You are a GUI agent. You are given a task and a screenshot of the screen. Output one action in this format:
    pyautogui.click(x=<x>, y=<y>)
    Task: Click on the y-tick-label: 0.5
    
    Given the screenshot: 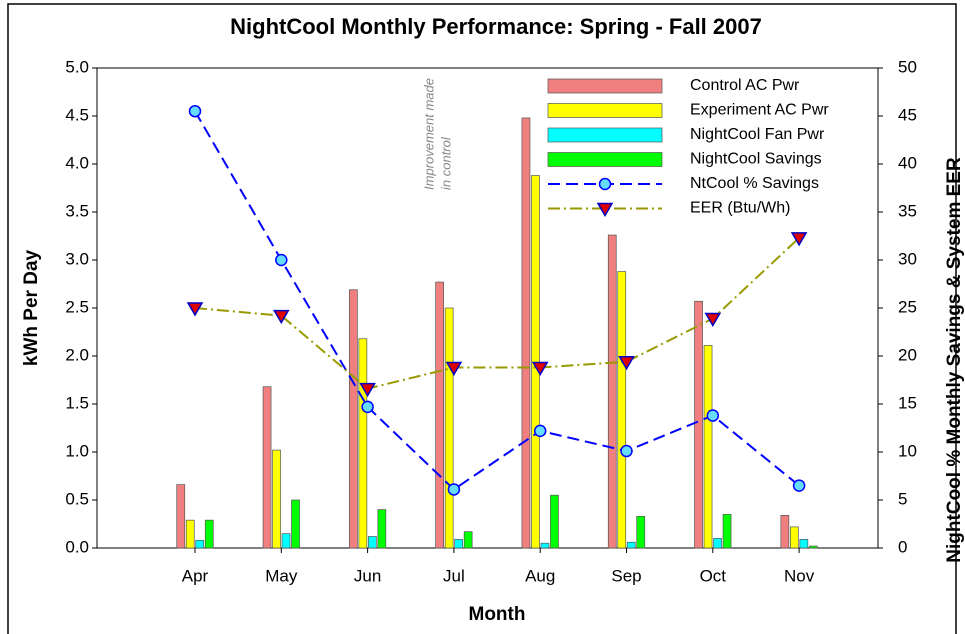 What is the action you would take?
    pyautogui.click(x=77, y=498)
    